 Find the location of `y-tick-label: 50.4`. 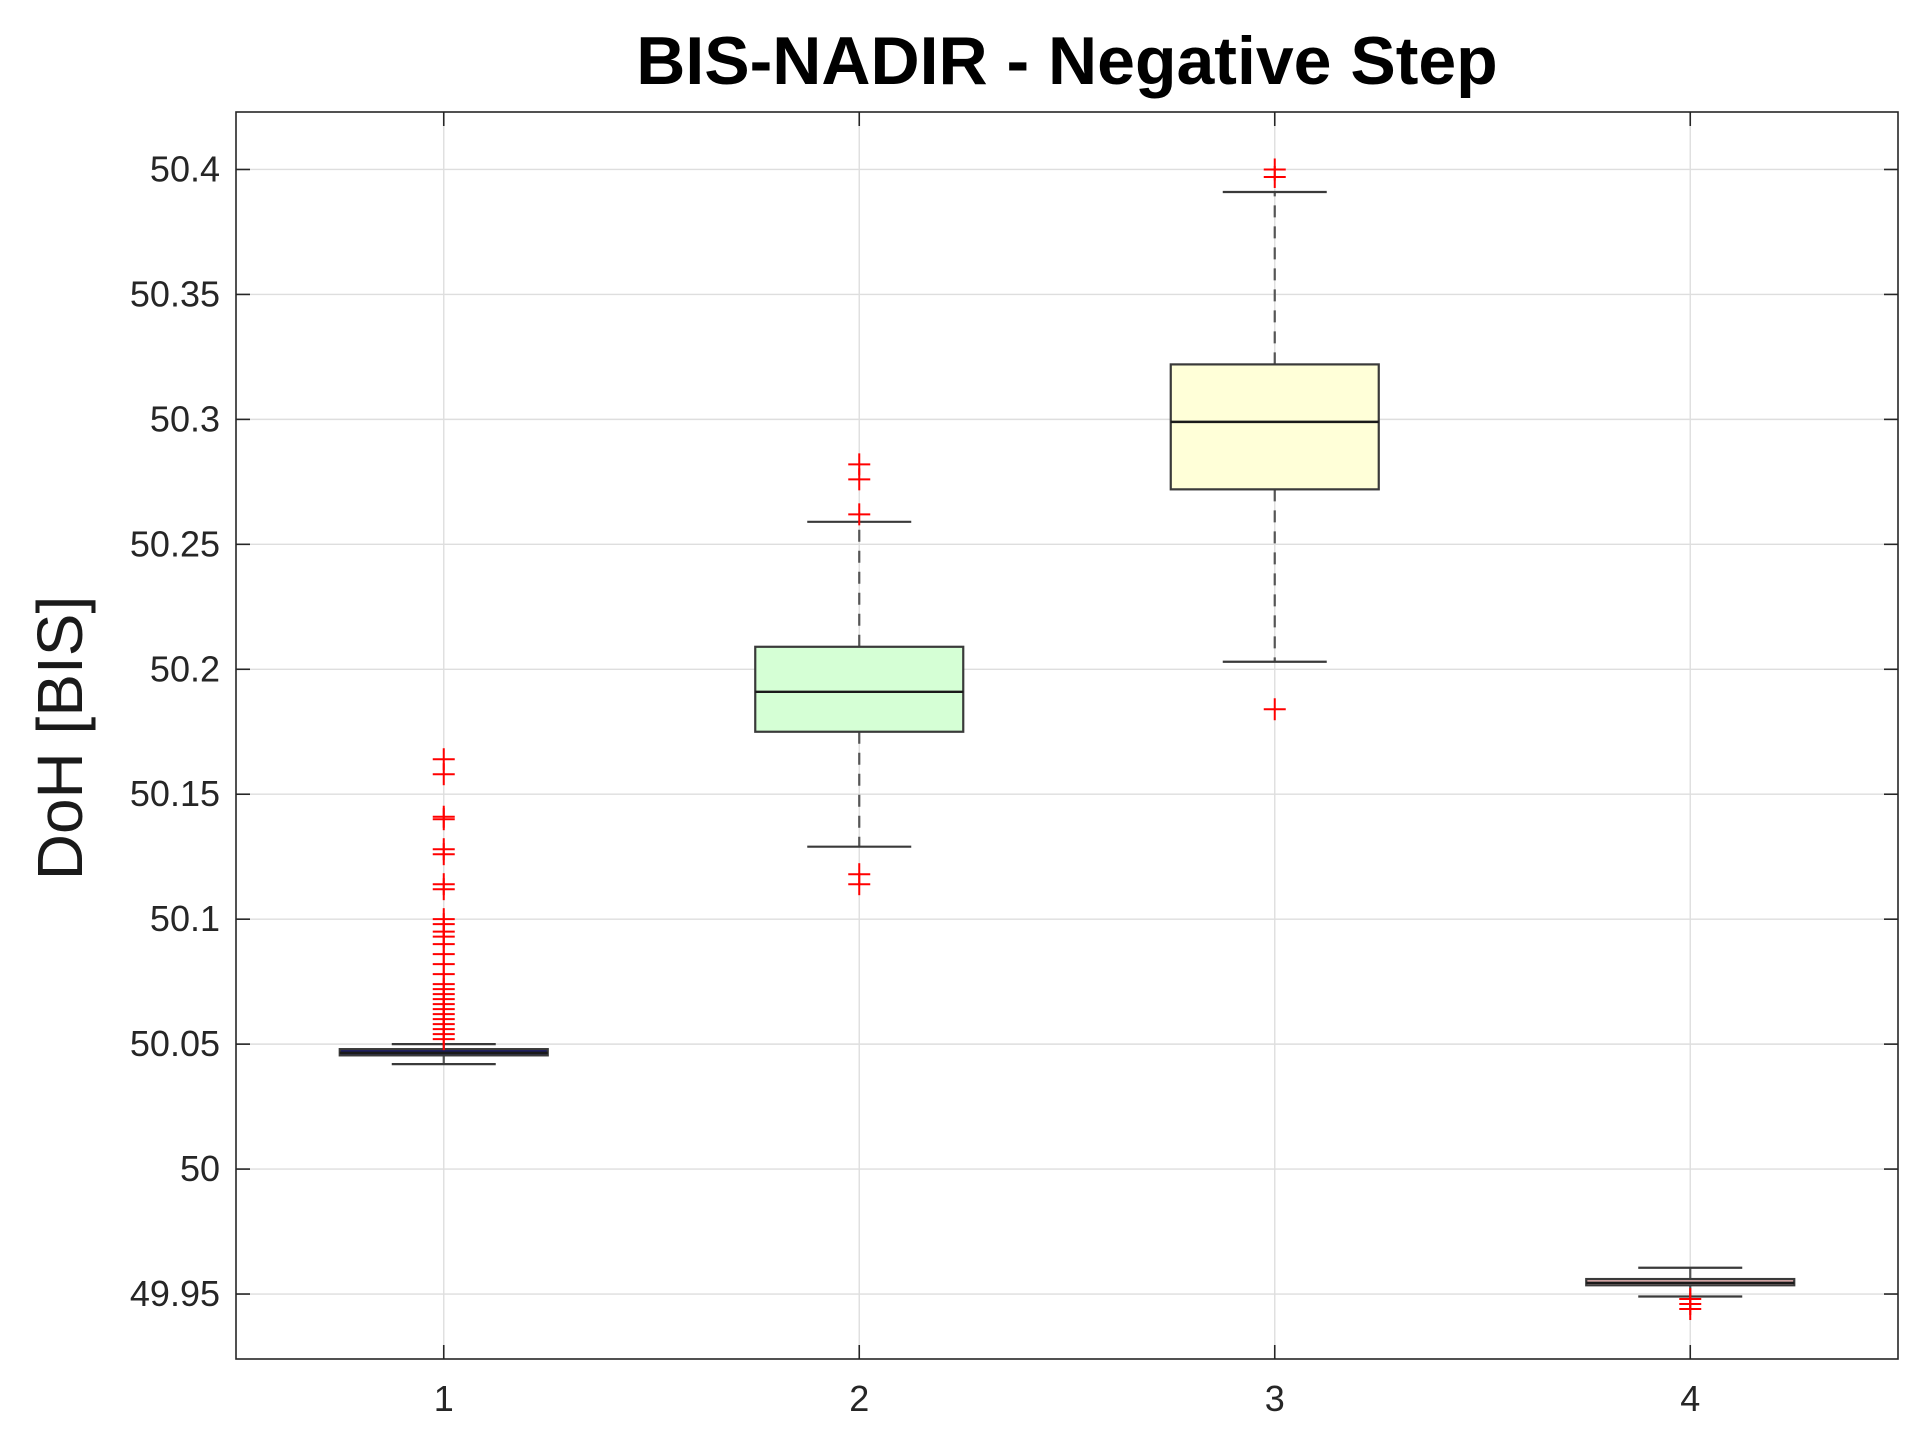

y-tick-label: 50.4 is located at coordinates (185, 168).